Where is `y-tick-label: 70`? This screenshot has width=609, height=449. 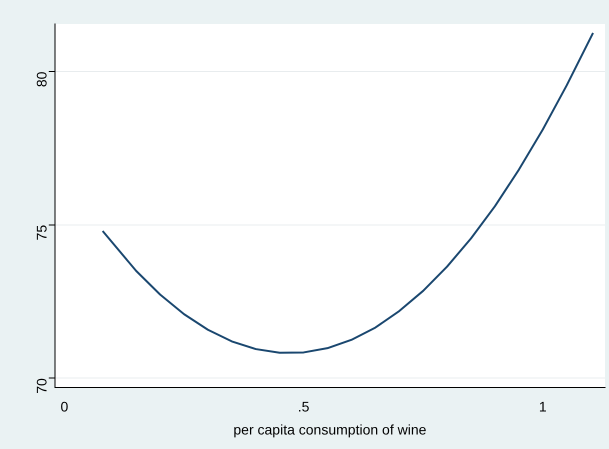
y-tick-label: 70 is located at coordinates (42, 386).